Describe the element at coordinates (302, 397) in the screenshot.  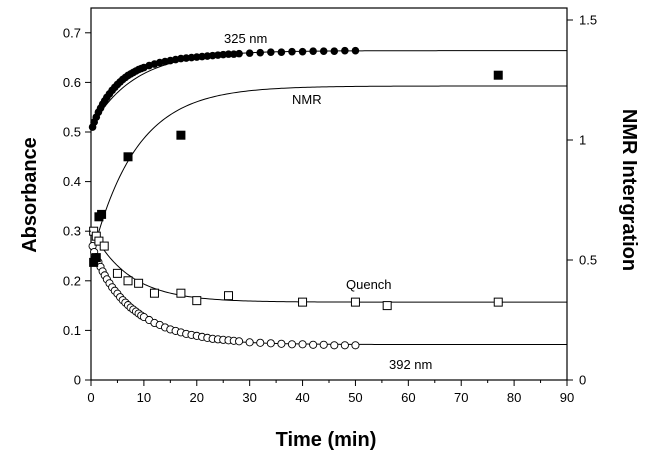
I see `x-tick-label: 40` at that location.